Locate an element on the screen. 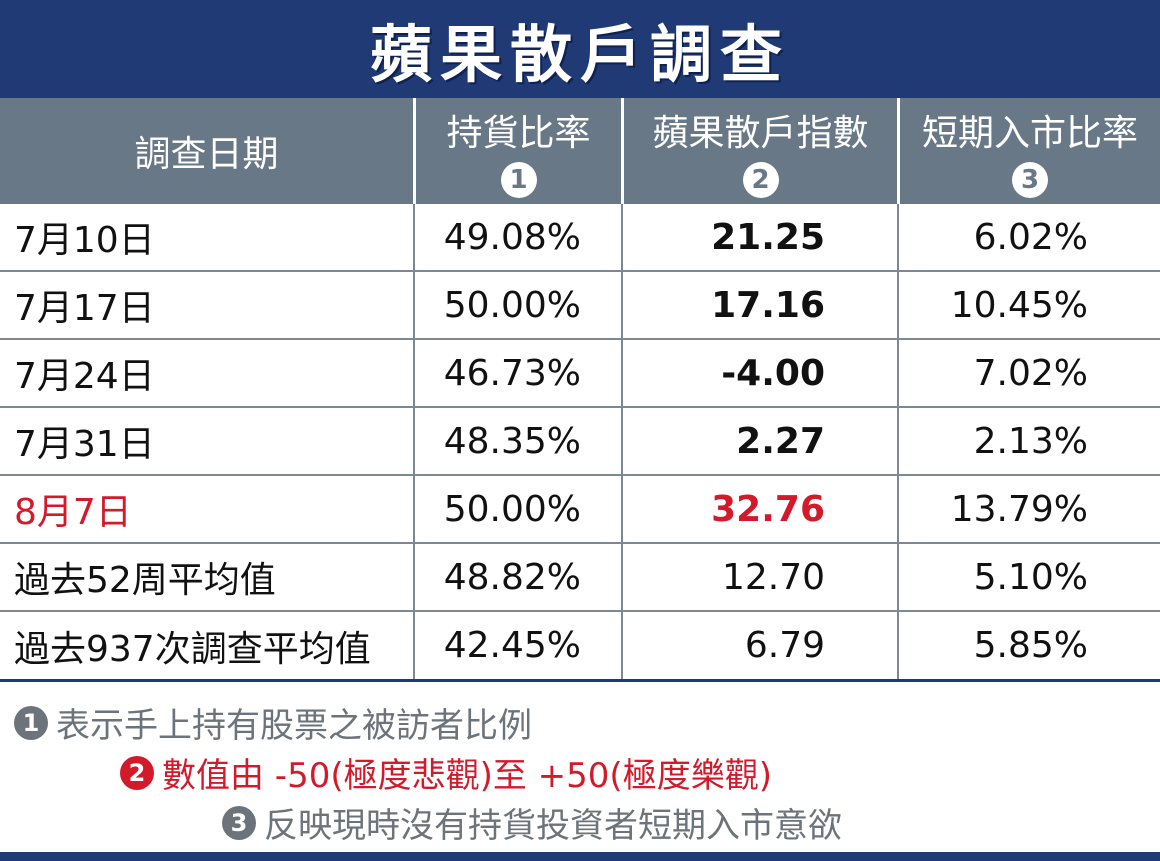 This screenshot has height=861, width=1160. date-cell: 過去52周平均值 is located at coordinates (145, 580).